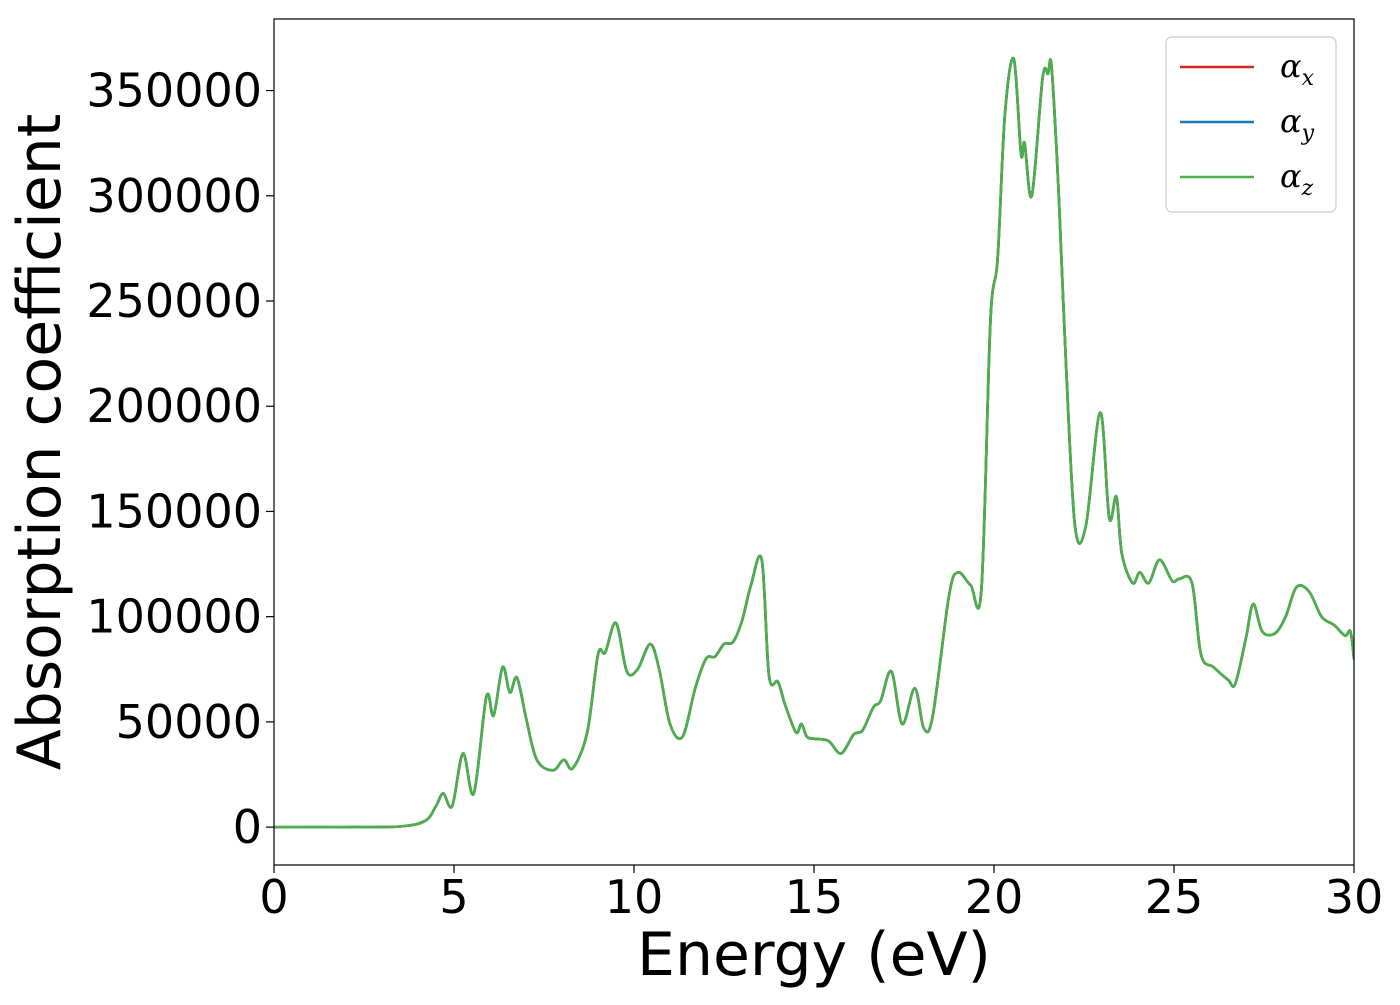 Image resolution: width=1400 pixels, height=1005 pixels. Describe the element at coordinates (174, 617) in the screenshot. I see `y-tick-label: 100000` at that location.